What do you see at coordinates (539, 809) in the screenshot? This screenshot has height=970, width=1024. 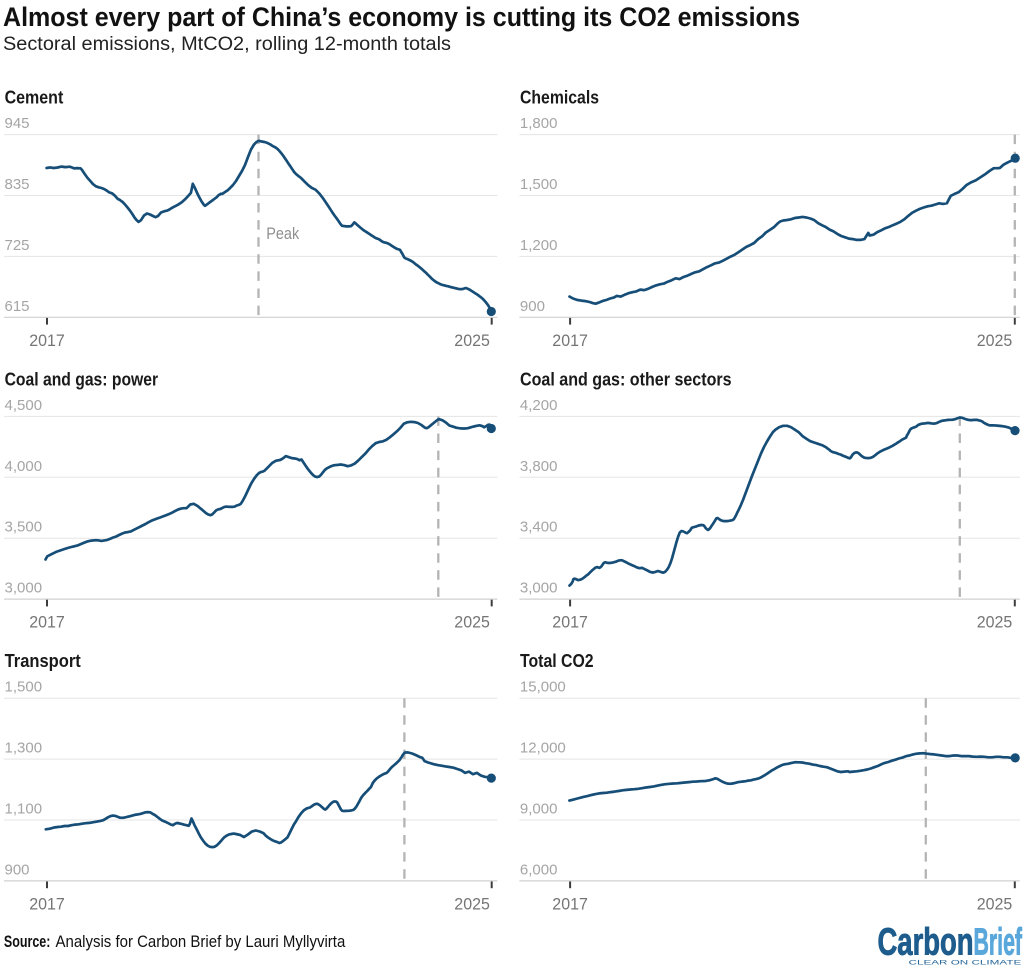 I see `svg-text: 9,000` at bounding box center [539, 809].